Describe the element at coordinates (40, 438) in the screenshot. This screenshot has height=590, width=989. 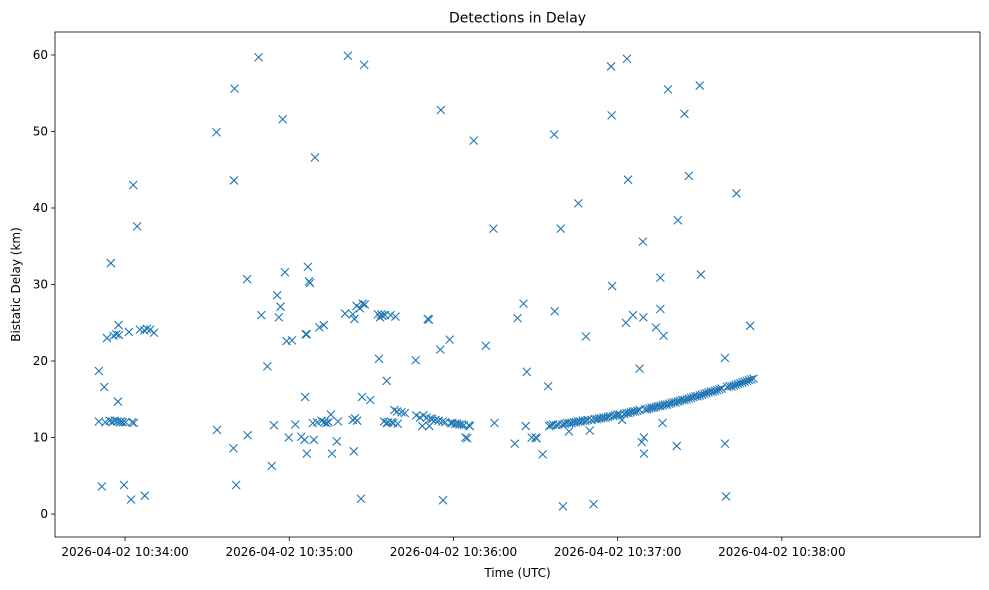
I see `y-tick-label: 10` at that location.